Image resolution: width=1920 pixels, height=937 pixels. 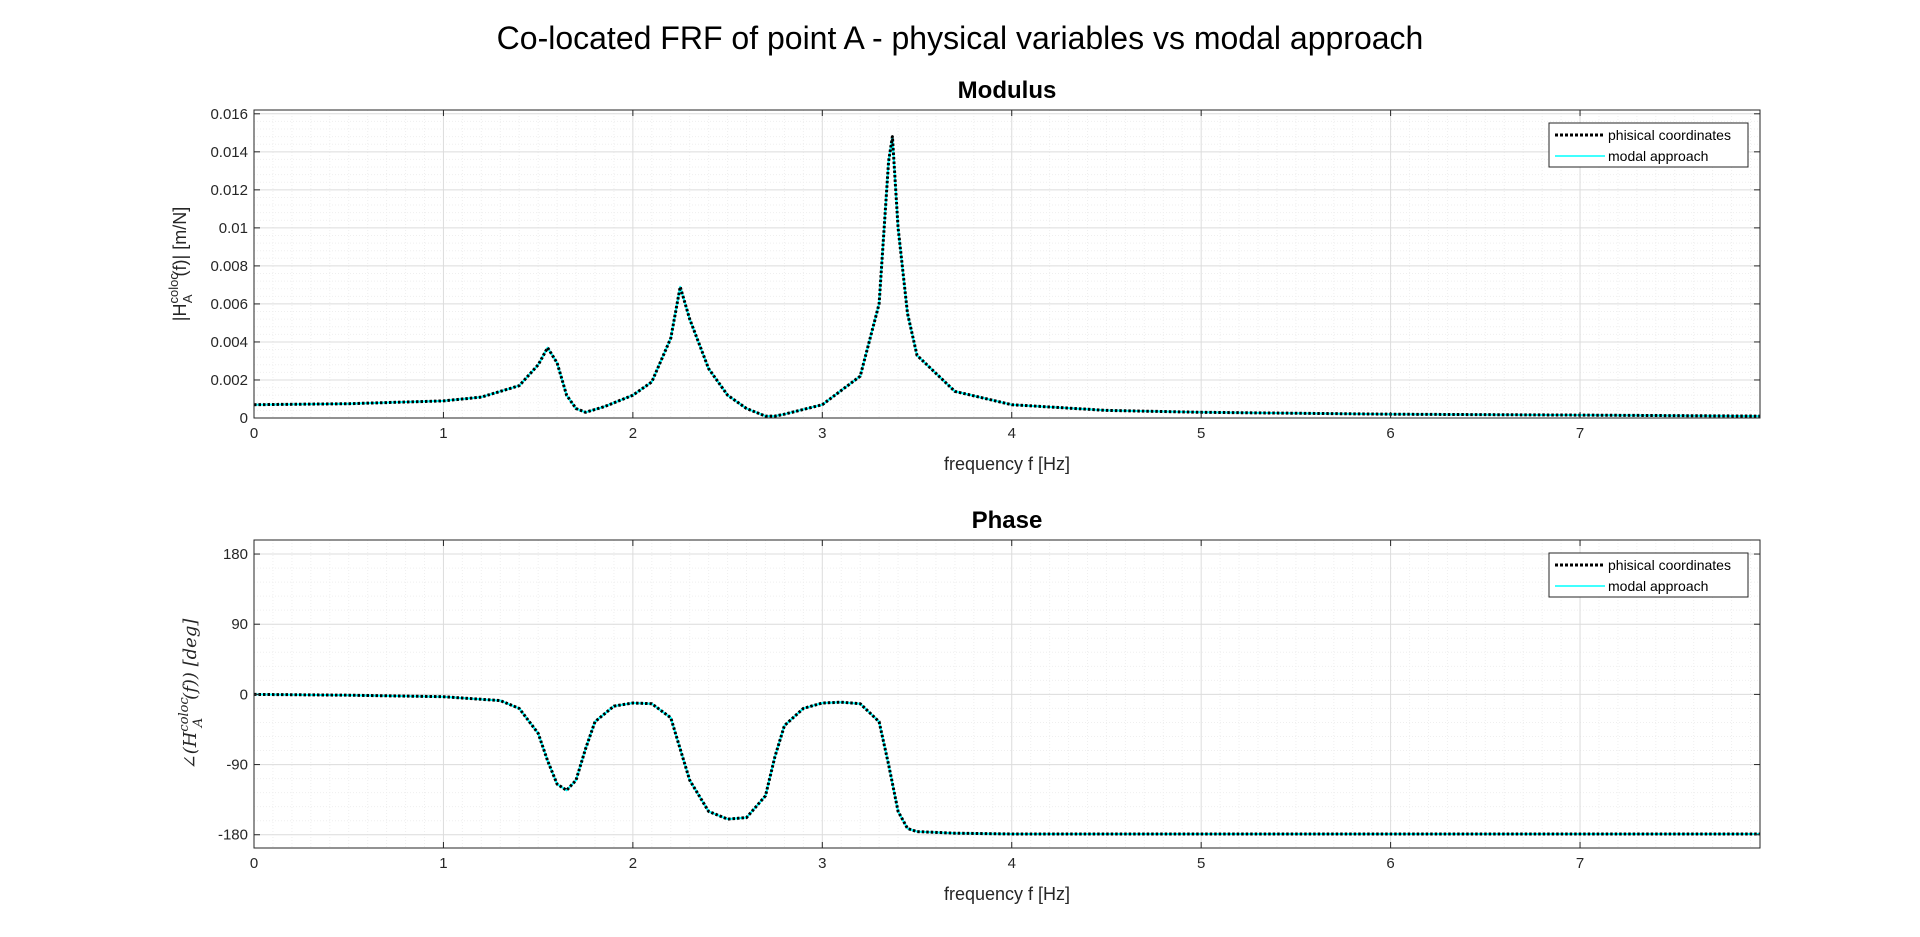 I want to click on modulus-legend: phisical coordinates modal approach, so click(x=1648, y=145).